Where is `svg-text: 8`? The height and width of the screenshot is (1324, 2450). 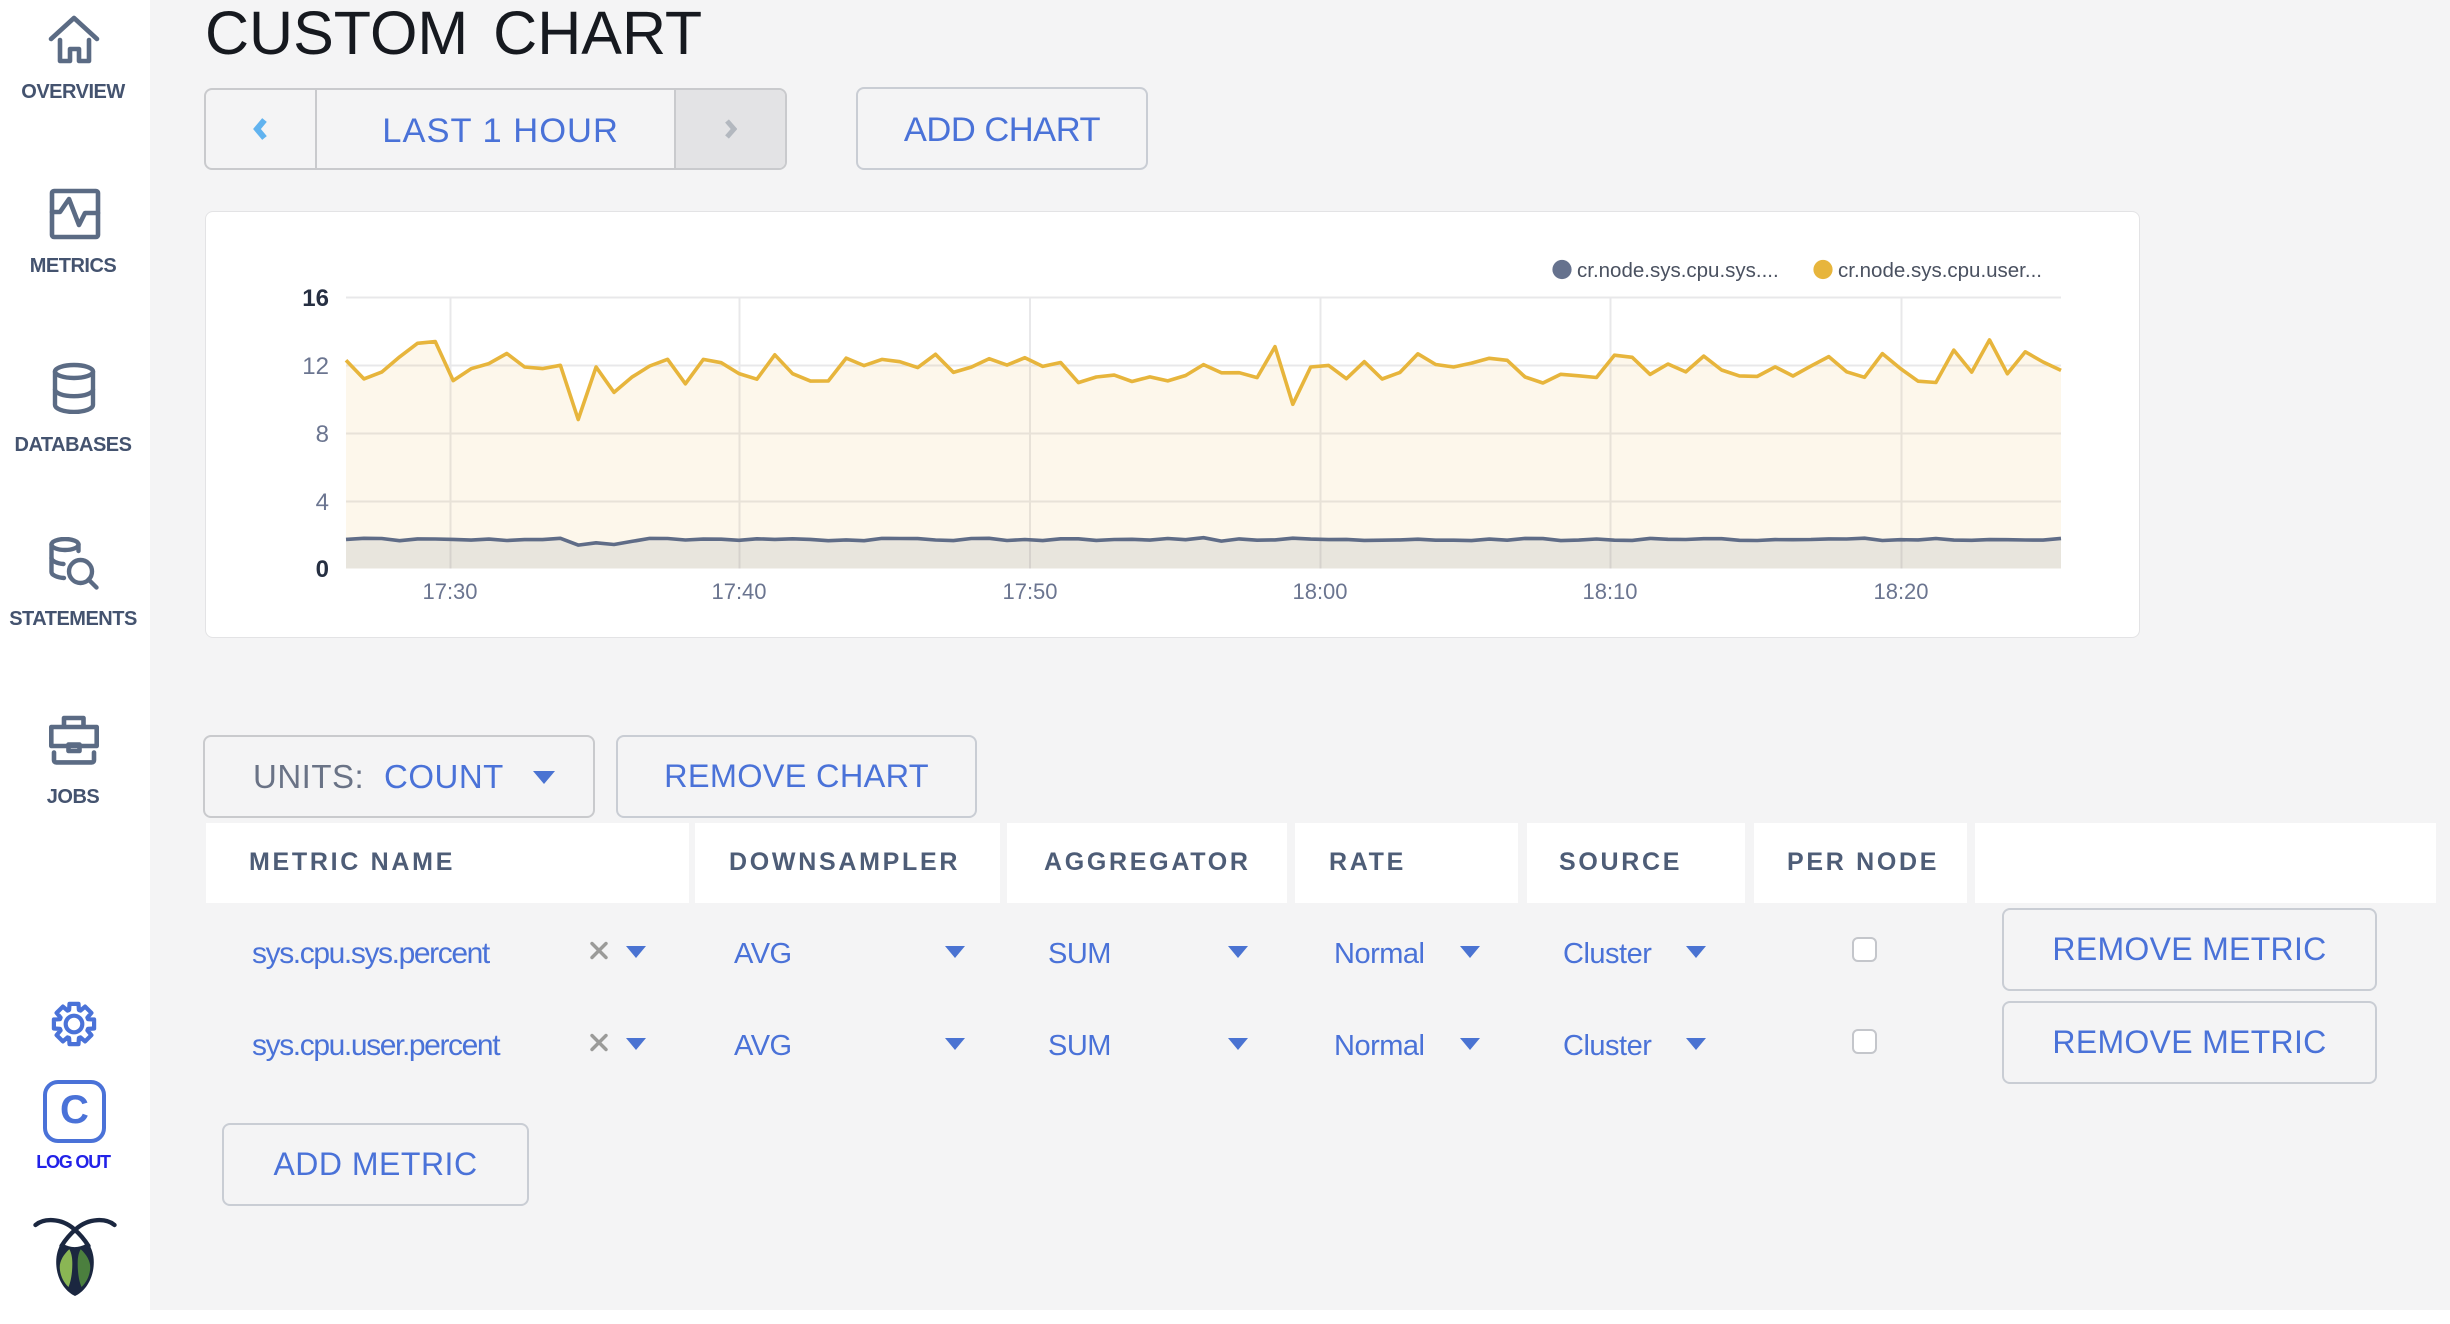 svg-text: 8 is located at coordinates (322, 434).